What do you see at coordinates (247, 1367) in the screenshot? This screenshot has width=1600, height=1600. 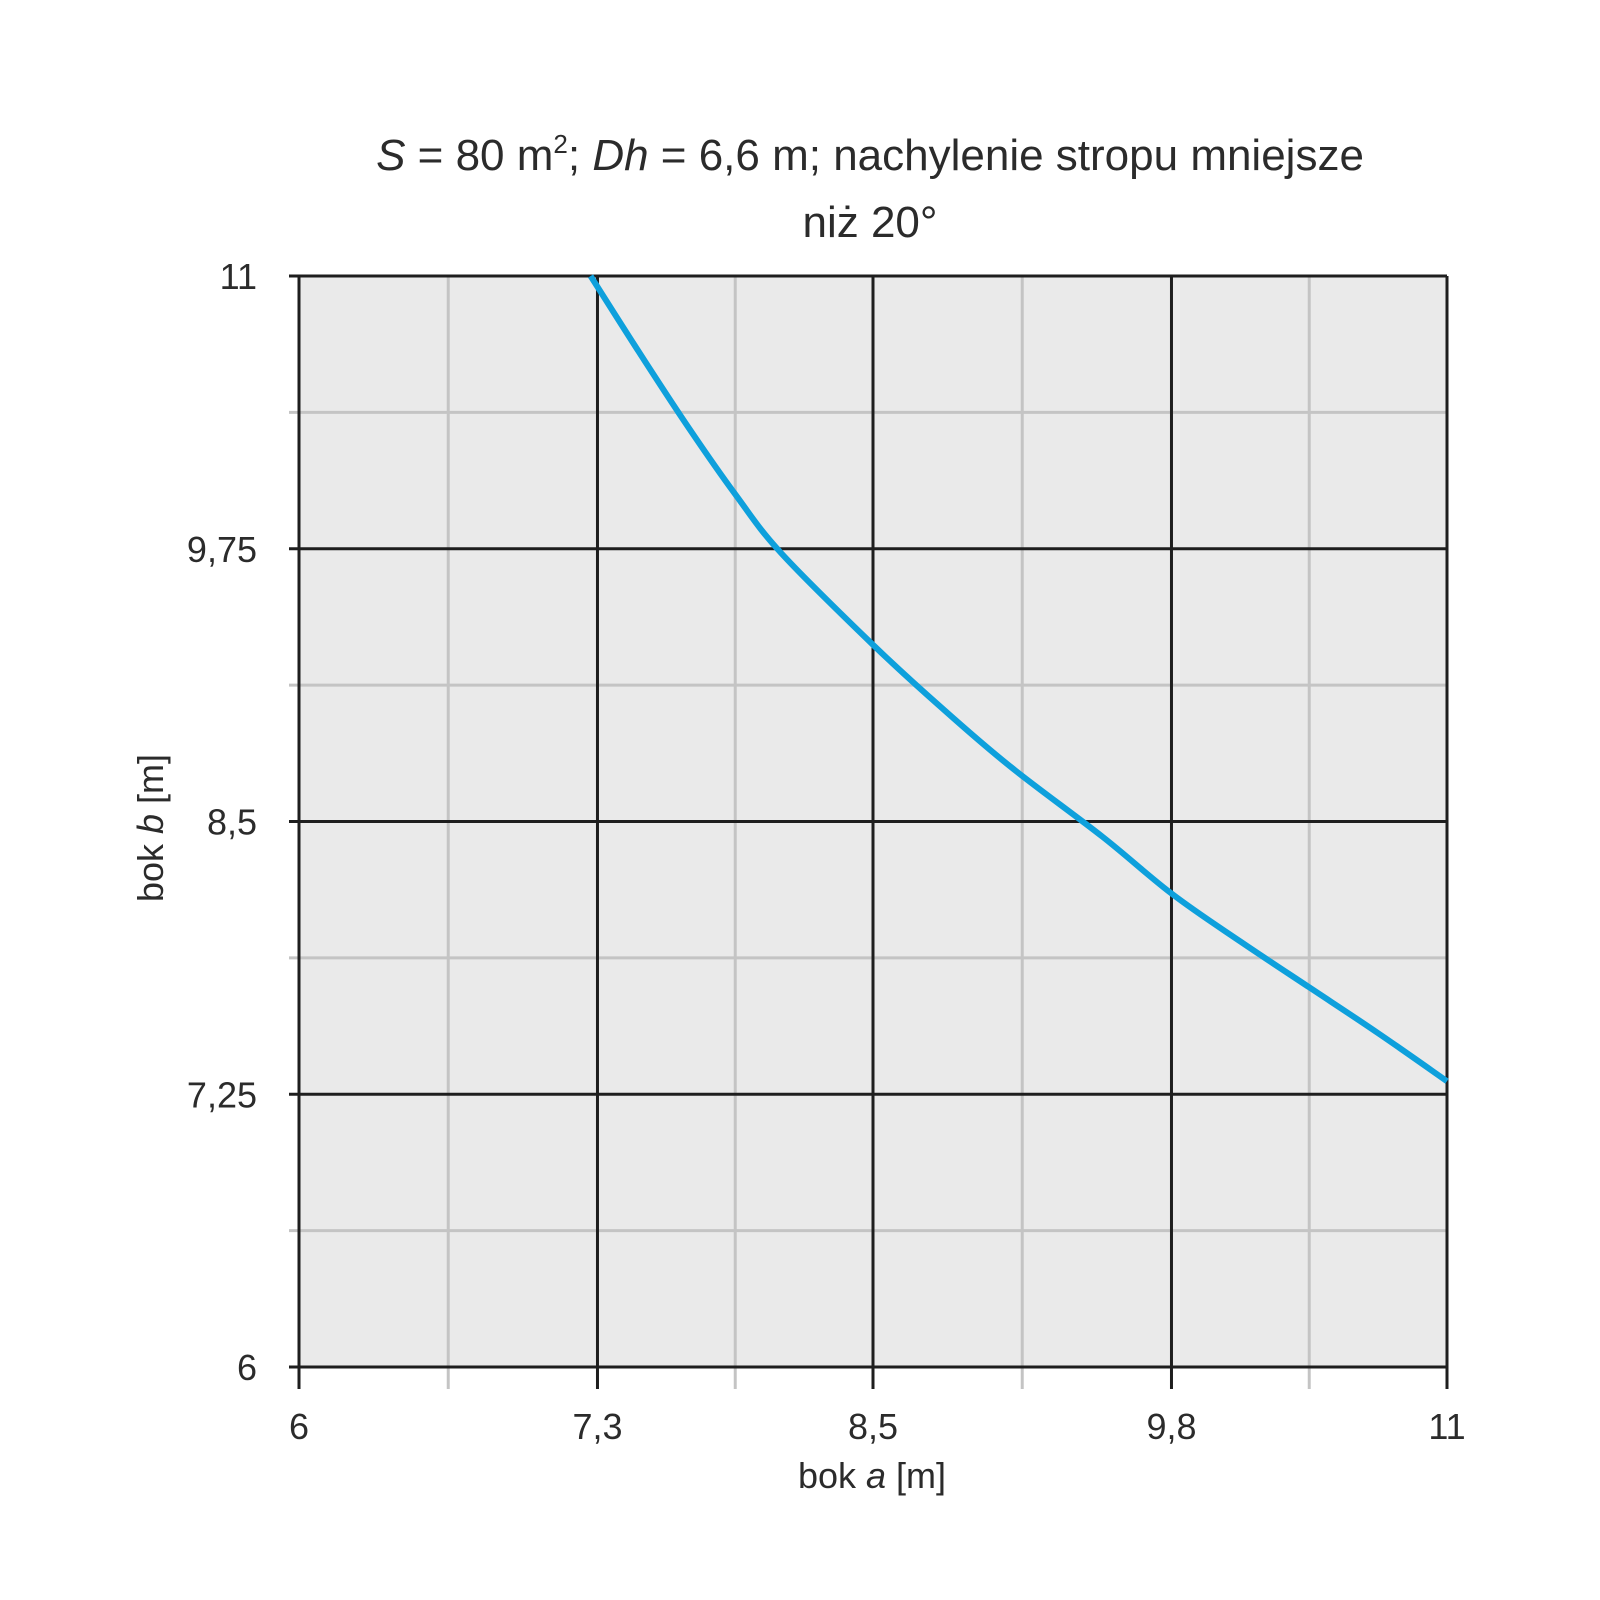 I see `y-tick-label: 6` at bounding box center [247, 1367].